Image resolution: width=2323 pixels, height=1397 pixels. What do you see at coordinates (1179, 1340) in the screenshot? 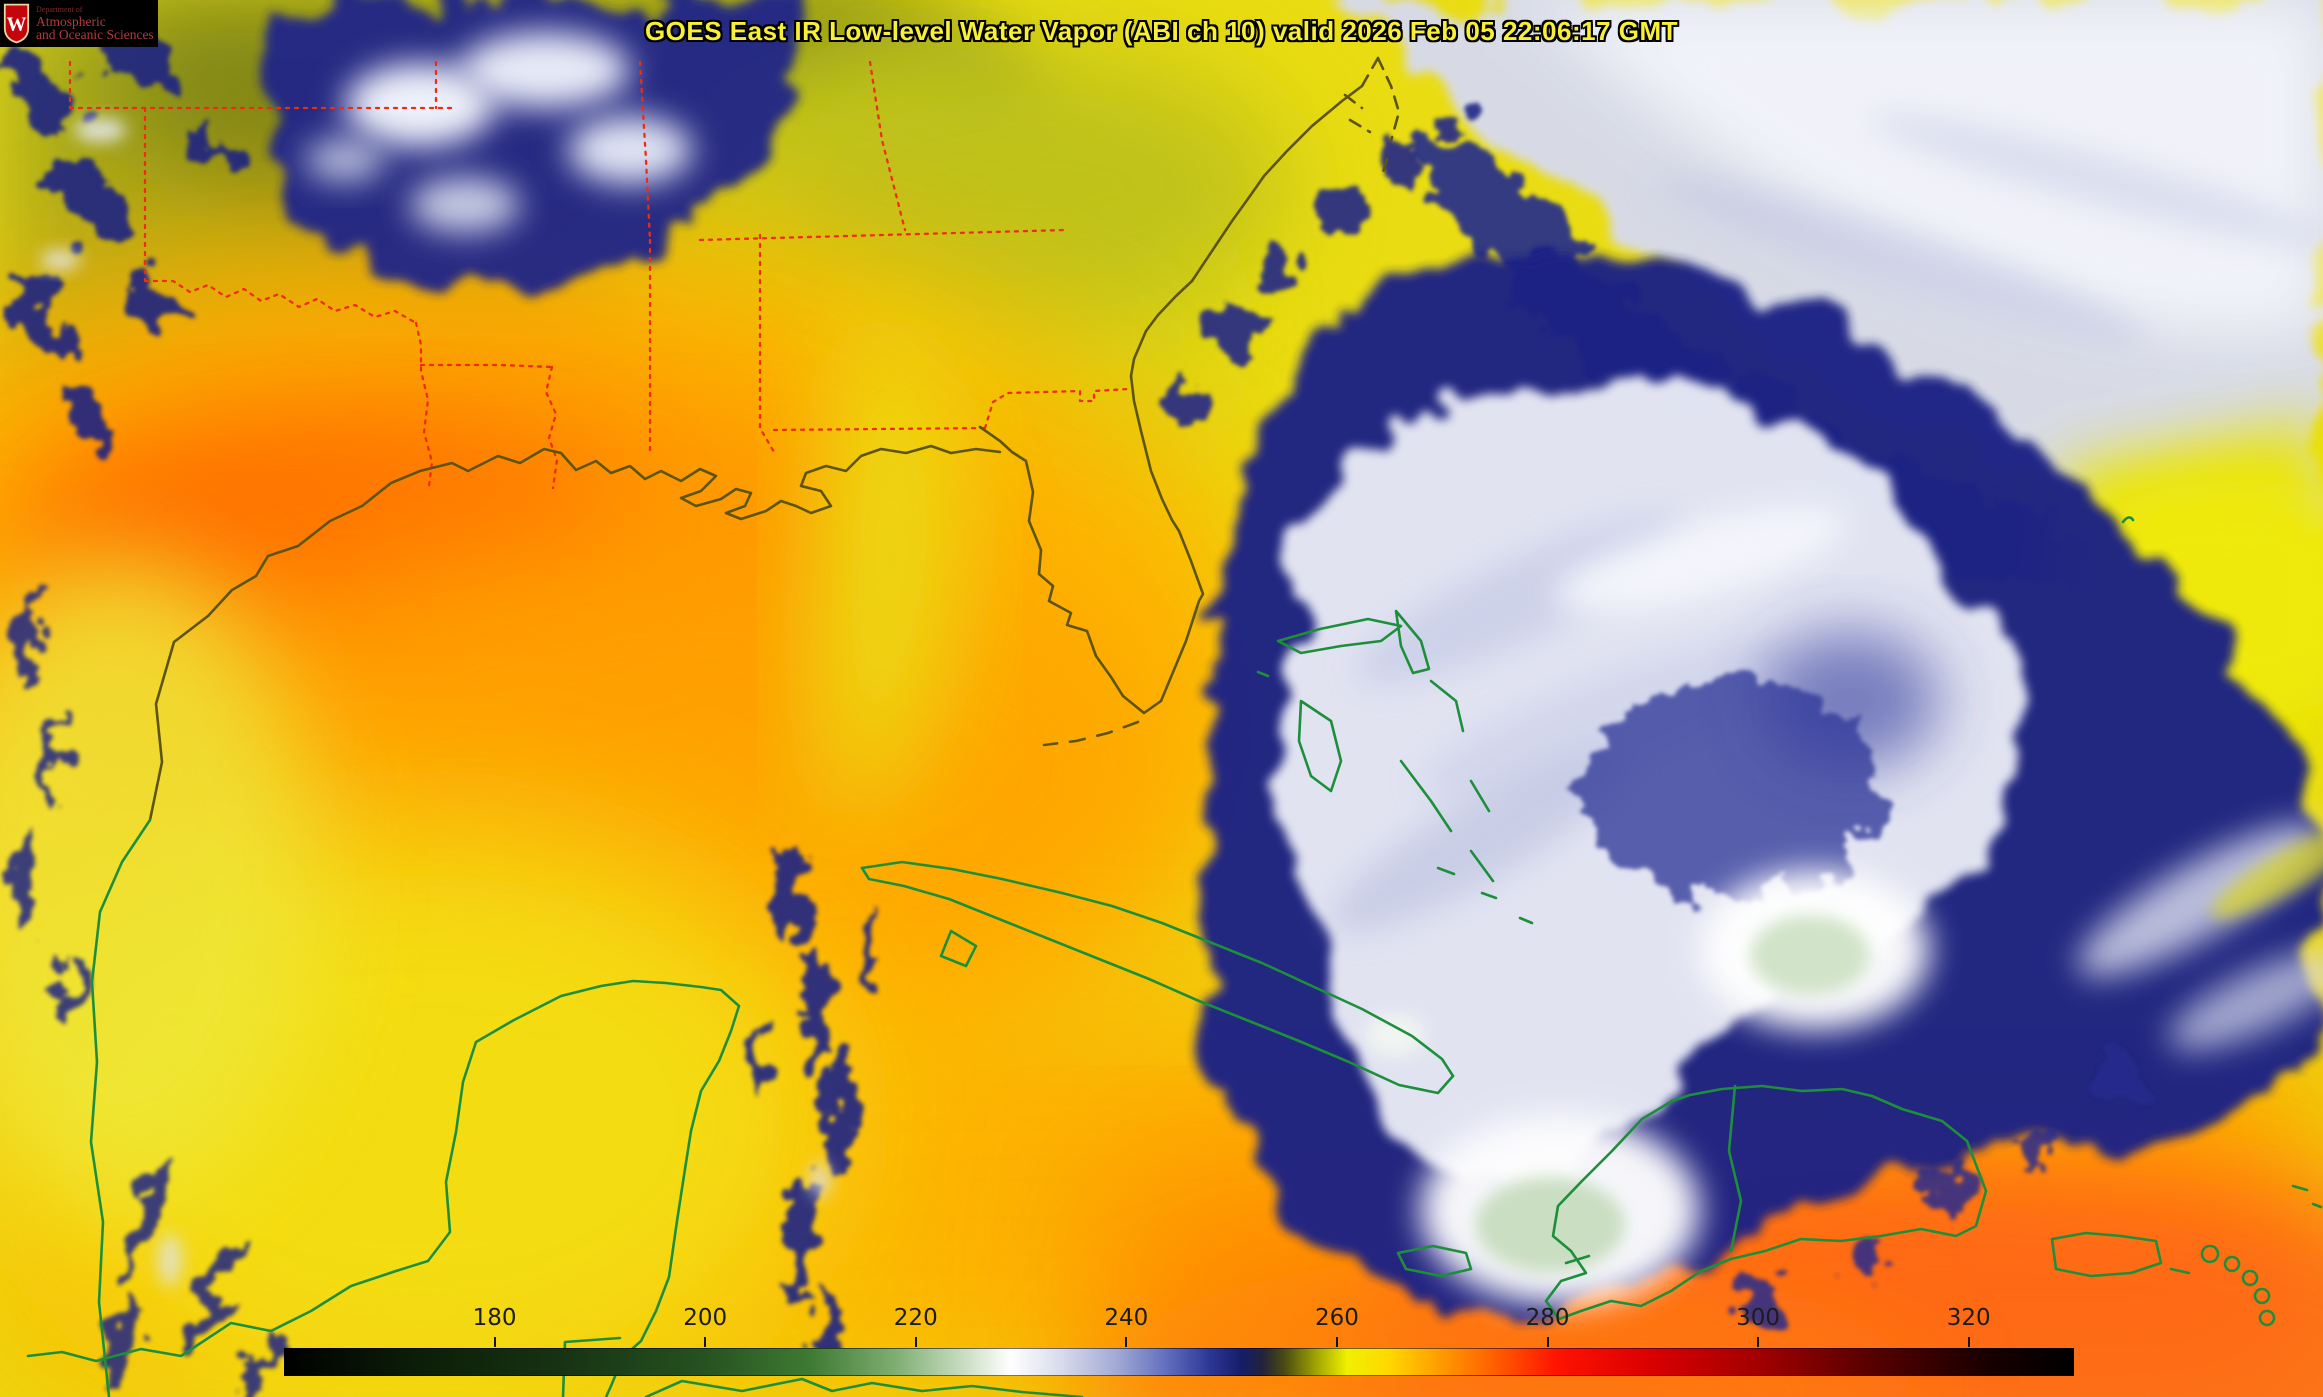
I see `colorbar: 180 200 220 240 260 280 300 320` at bounding box center [1179, 1340].